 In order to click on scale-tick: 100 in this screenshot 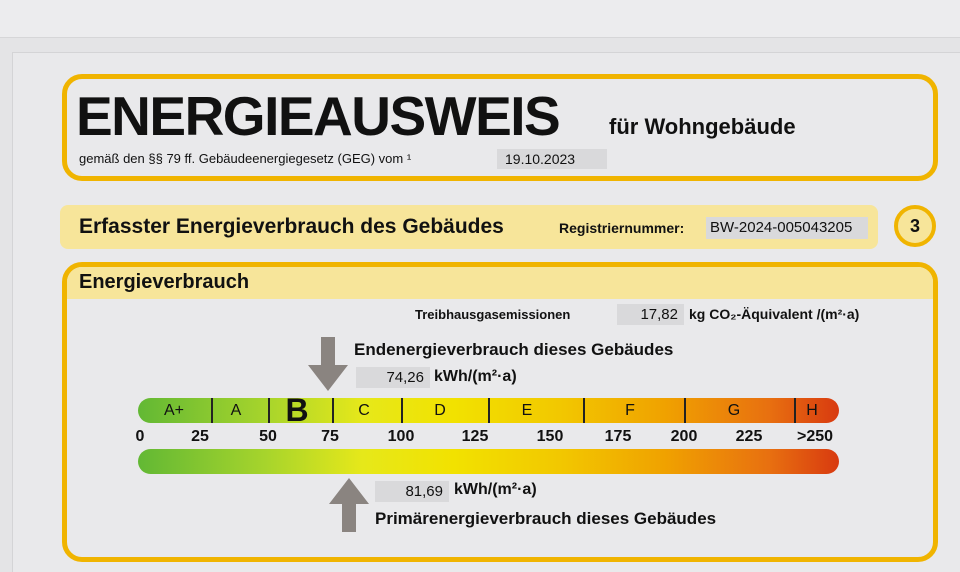, I will do `click(401, 436)`.